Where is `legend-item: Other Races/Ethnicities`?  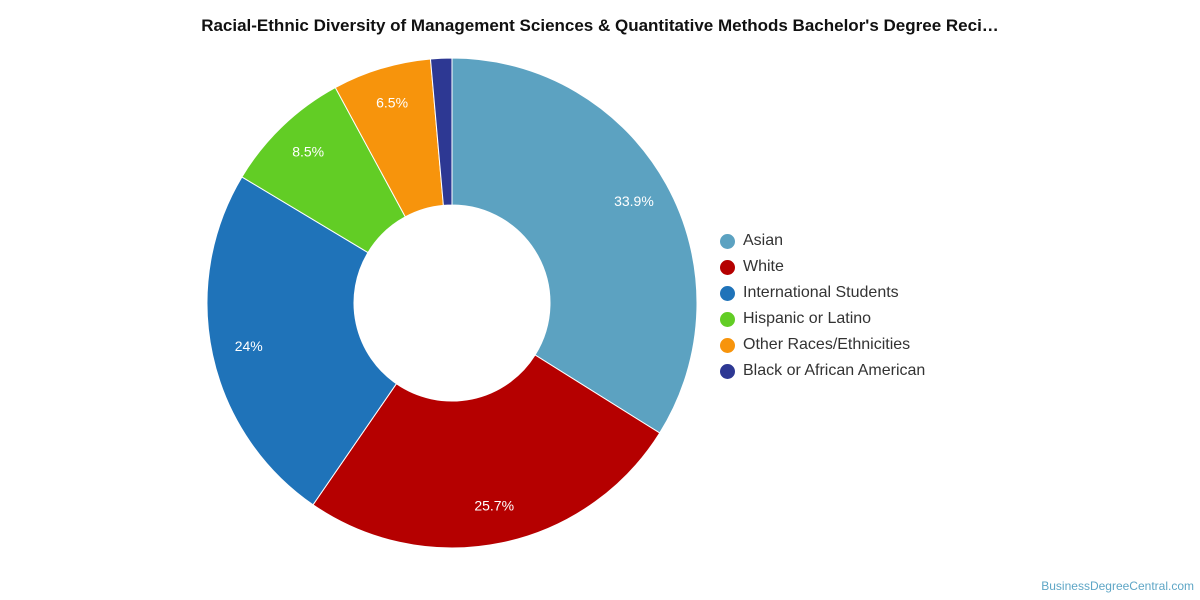
legend-item: Other Races/Ethnicities is located at coordinates (822, 345).